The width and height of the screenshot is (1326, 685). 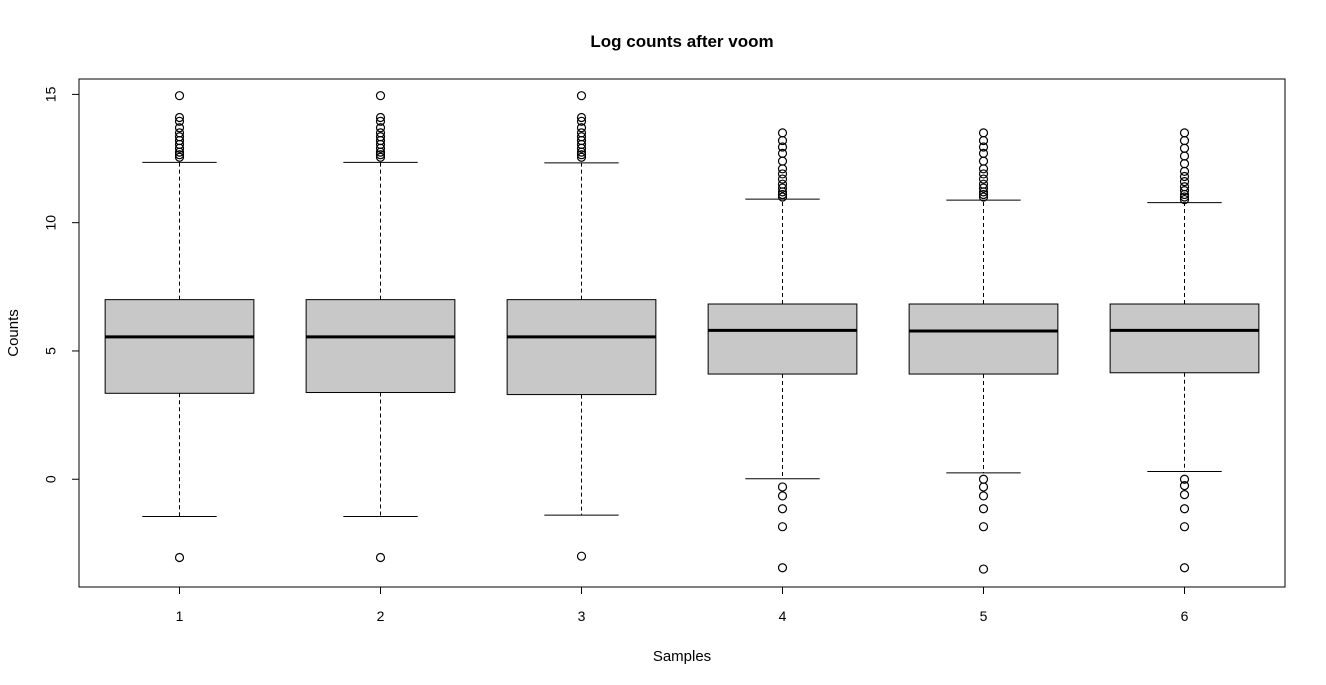 I want to click on x-tick-label: 3, so click(x=582, y=616).